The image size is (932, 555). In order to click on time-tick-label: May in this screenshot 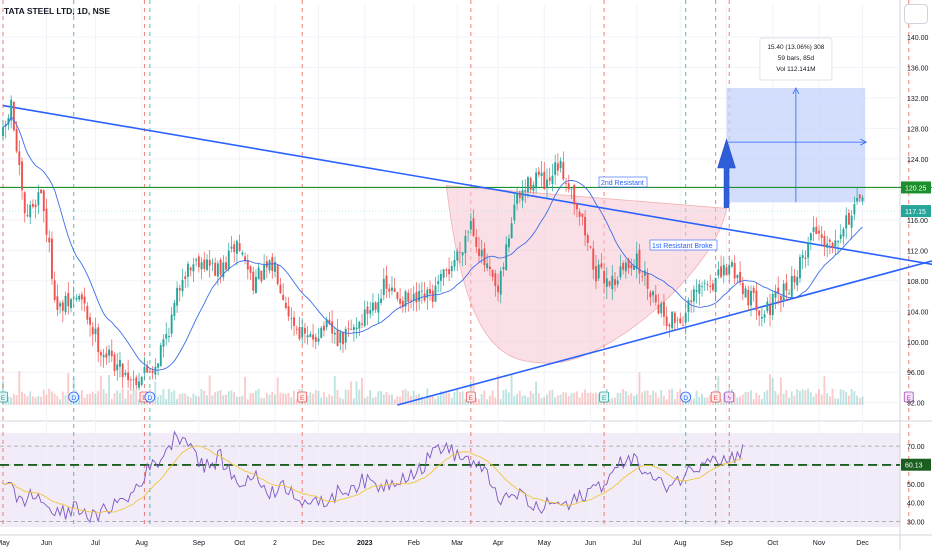, I will do `click(545, 543)`.